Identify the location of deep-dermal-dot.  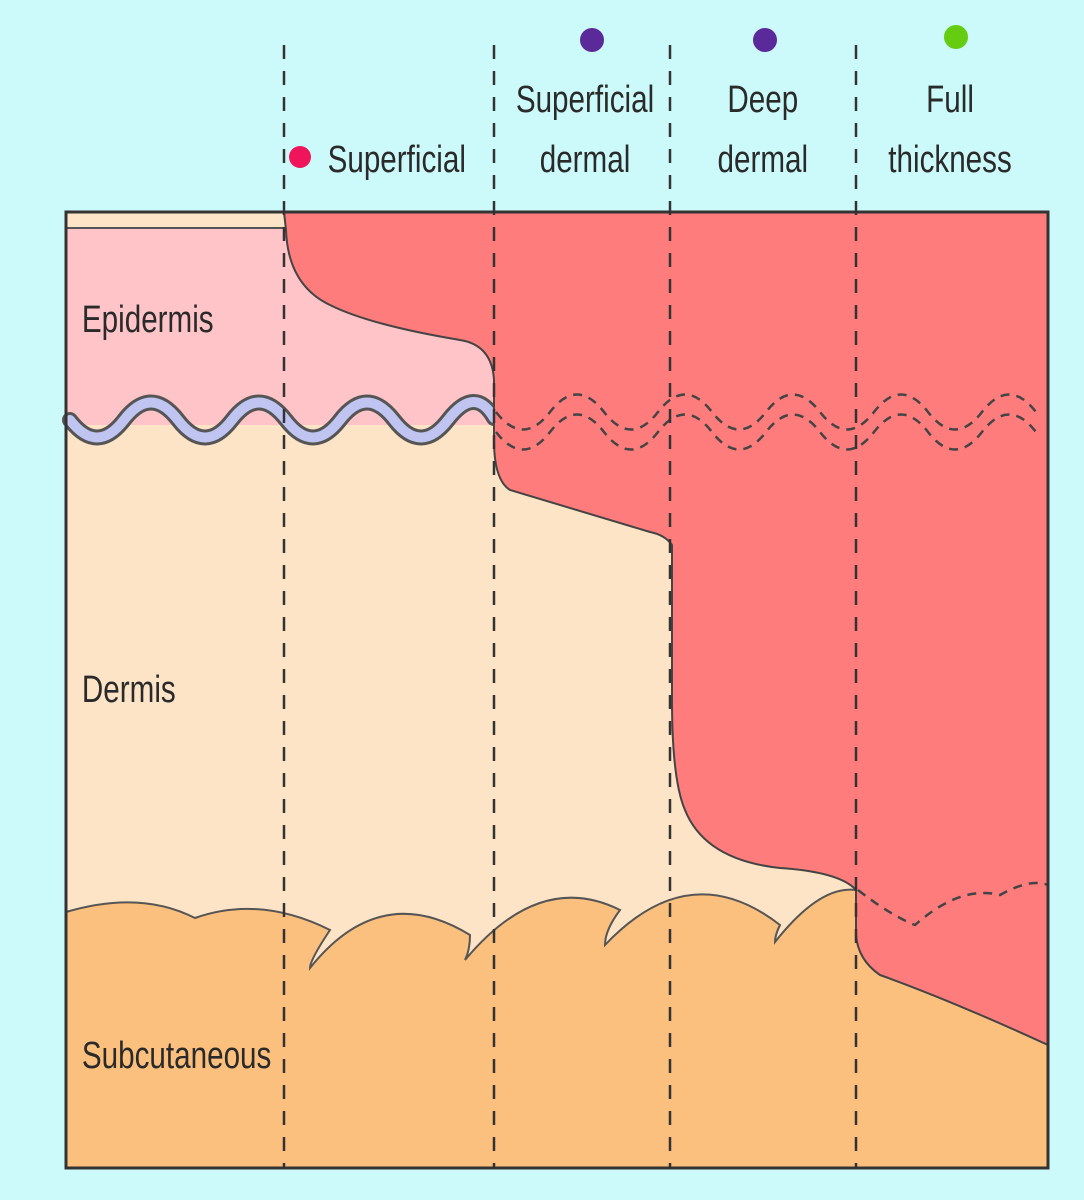
(765, 40).